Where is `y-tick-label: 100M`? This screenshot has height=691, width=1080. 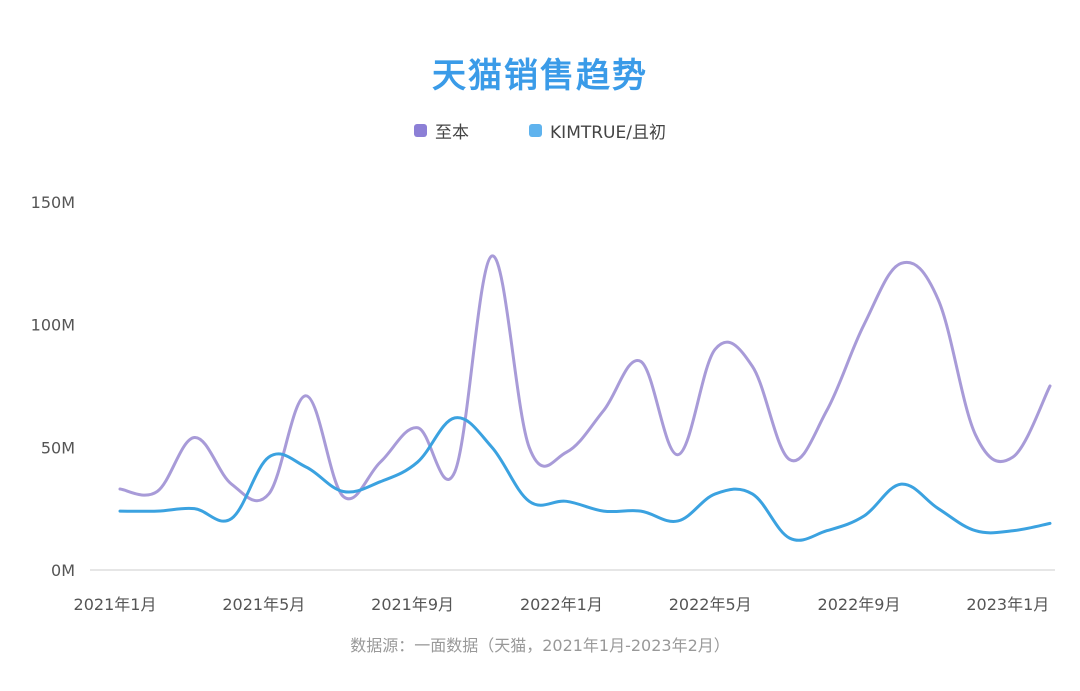 y-tick-label: 100M is located at coordinates (53, 325).